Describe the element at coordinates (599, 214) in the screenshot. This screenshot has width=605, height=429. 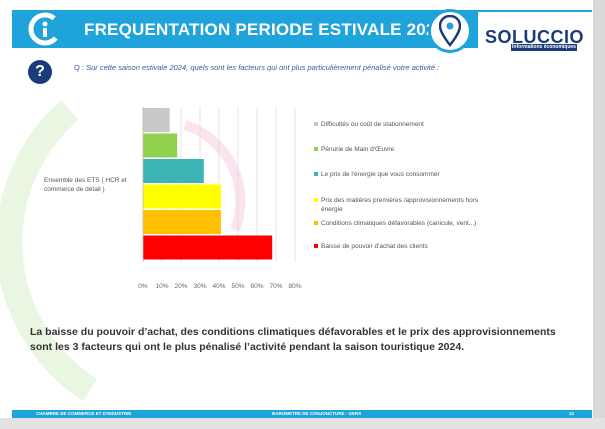
I see `slide-shadow-right` at that location.